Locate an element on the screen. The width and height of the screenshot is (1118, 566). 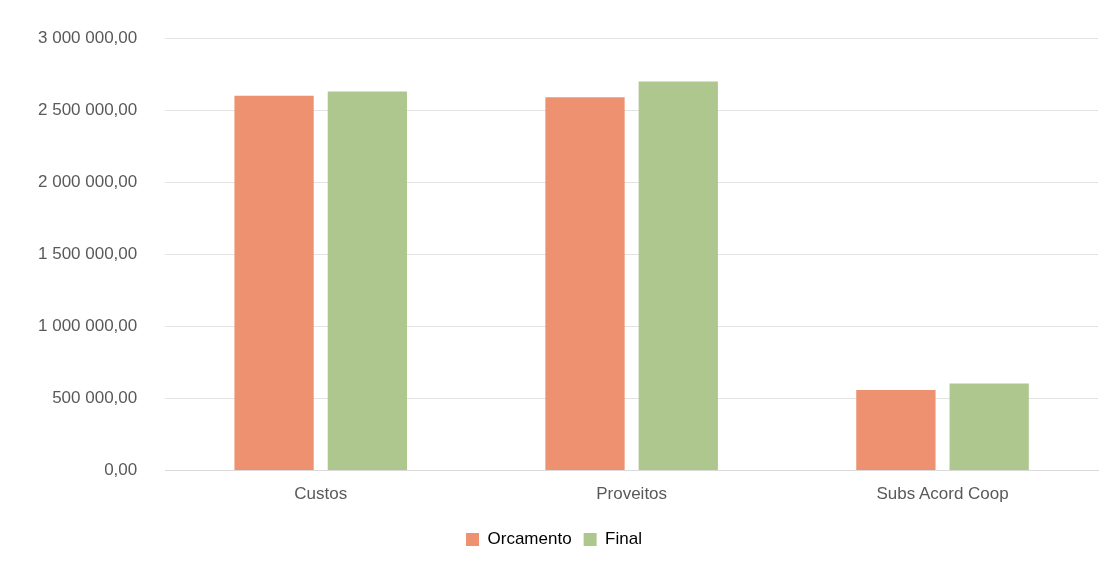
y-tick-label: 3 000 000,00 is located at coordinates (88, 37).